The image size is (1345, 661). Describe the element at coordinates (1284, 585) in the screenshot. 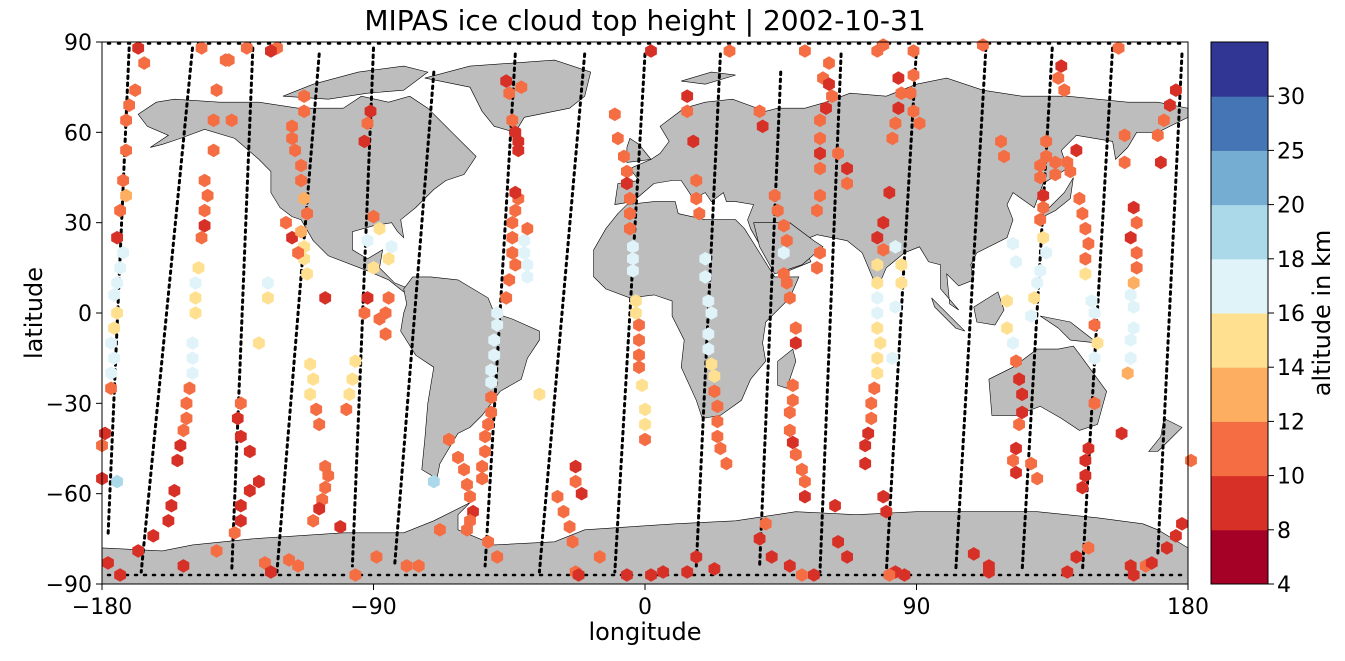

I see `colorbar-tick-label: 4` at that location.